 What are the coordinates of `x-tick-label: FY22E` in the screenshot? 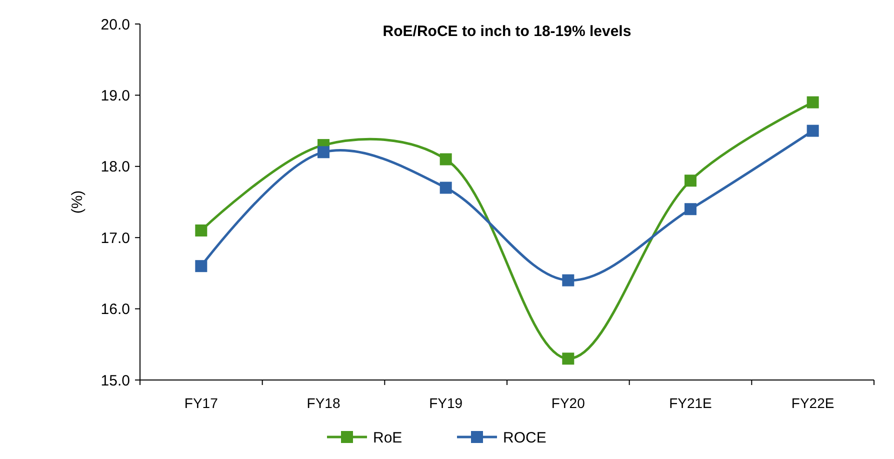 It's located at (812, 403).